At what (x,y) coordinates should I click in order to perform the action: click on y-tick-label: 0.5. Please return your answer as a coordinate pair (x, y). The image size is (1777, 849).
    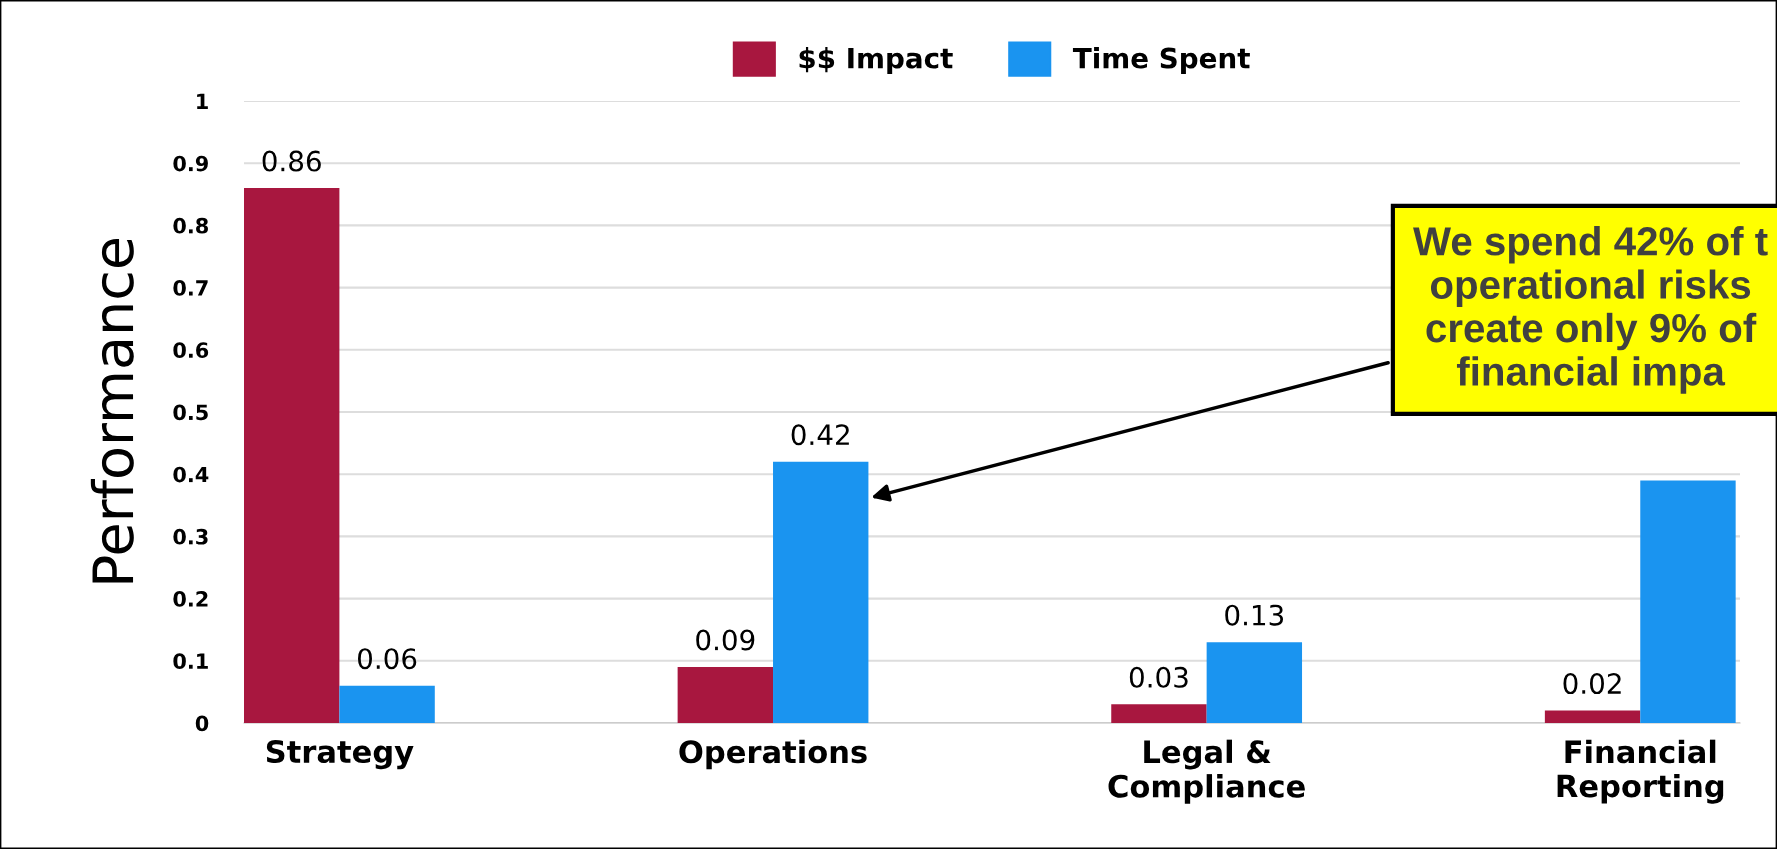
    Looking at the image, I should click on (190, 412).